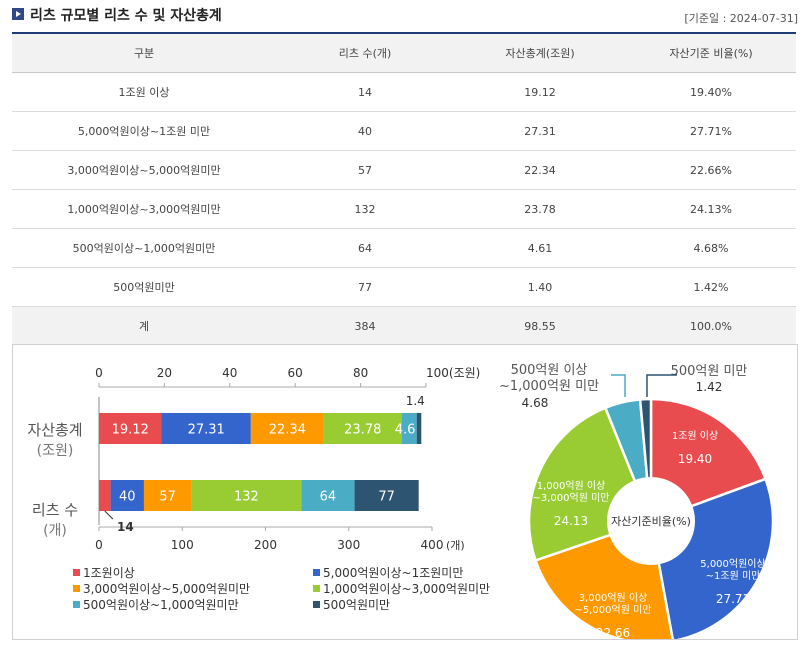 The width and height of the screenshot is (810, 649). I want to click on col-header: 자산총계(조원), so click(540, 53).